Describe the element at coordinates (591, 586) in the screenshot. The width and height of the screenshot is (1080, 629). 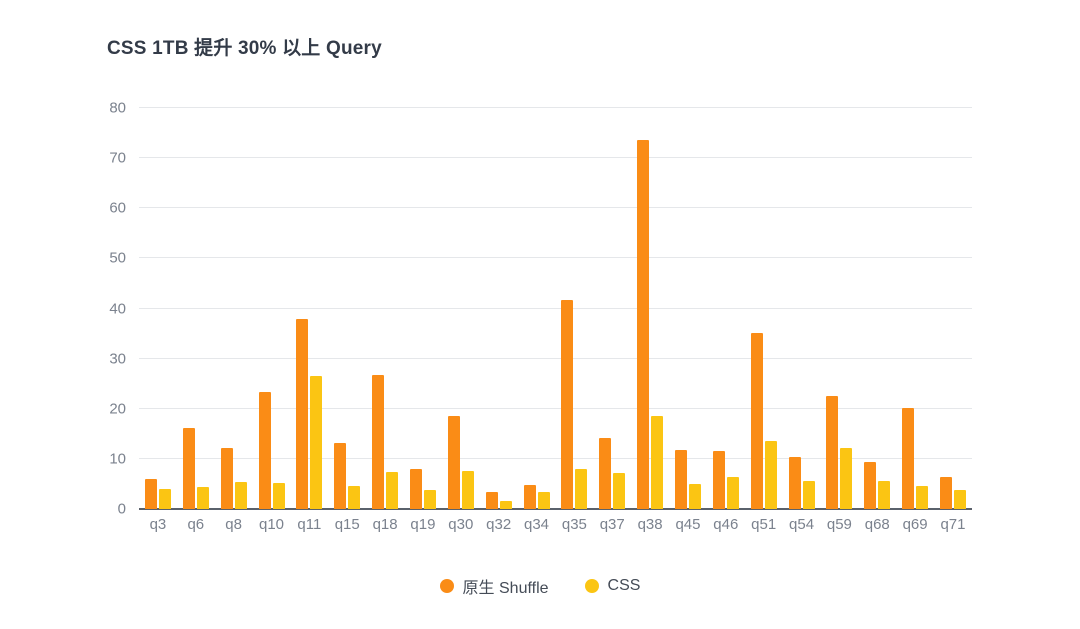
I see `legend-dot-icon` at that location.